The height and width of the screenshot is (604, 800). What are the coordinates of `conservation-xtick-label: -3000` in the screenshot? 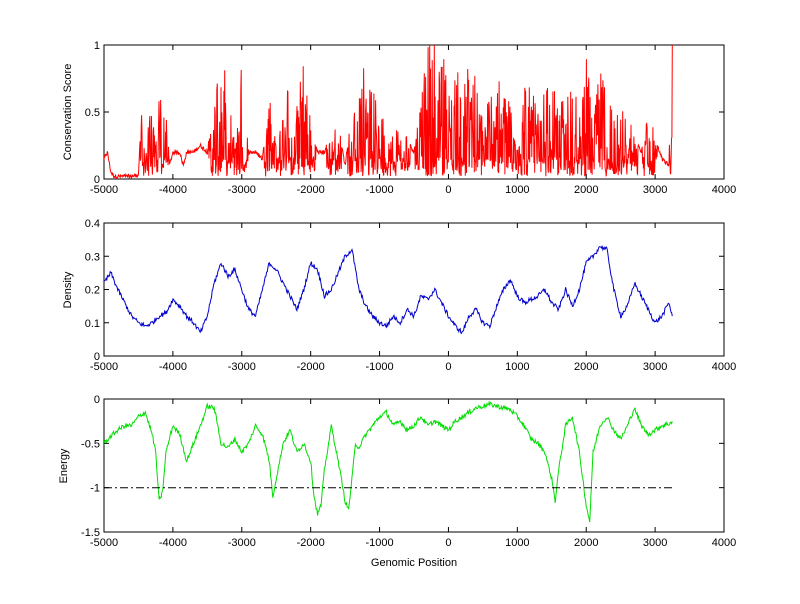 It's located at (242, 190).